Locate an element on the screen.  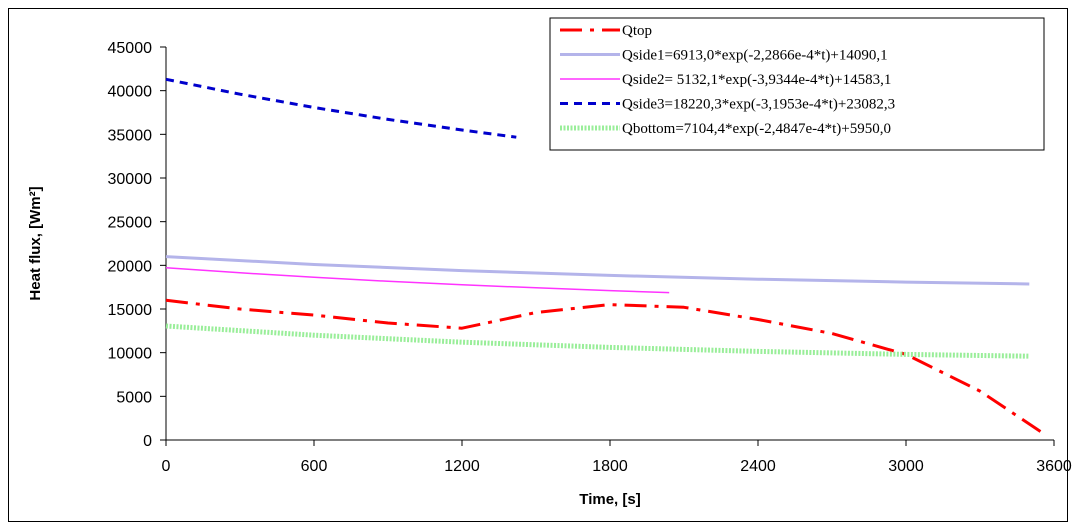
x-axis-title: Time, [s] is located at coordinates (609, 499).